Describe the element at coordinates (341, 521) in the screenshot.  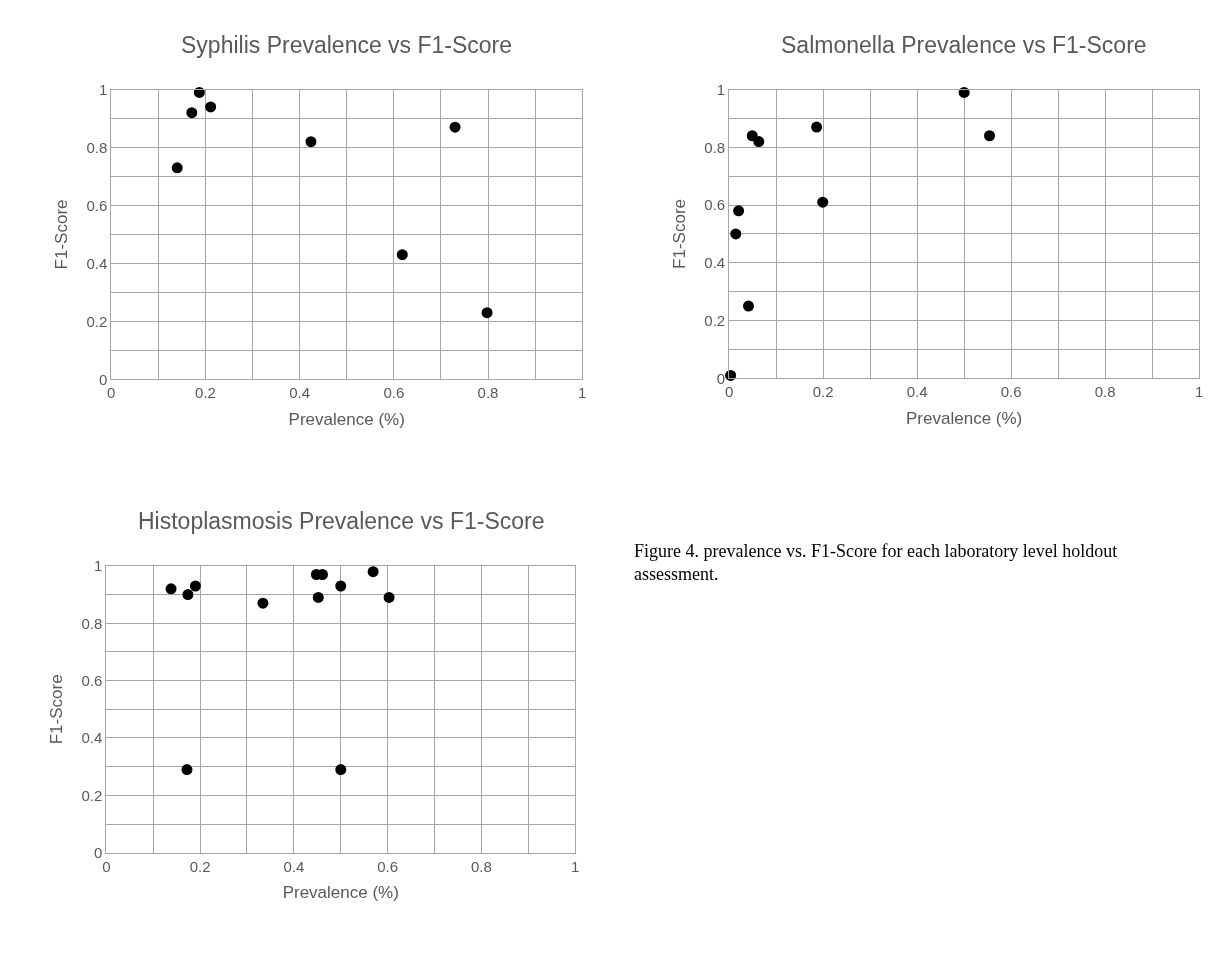
I see `chart-title: Histoplasmosis Prevalence vs F1-Score` at that location.